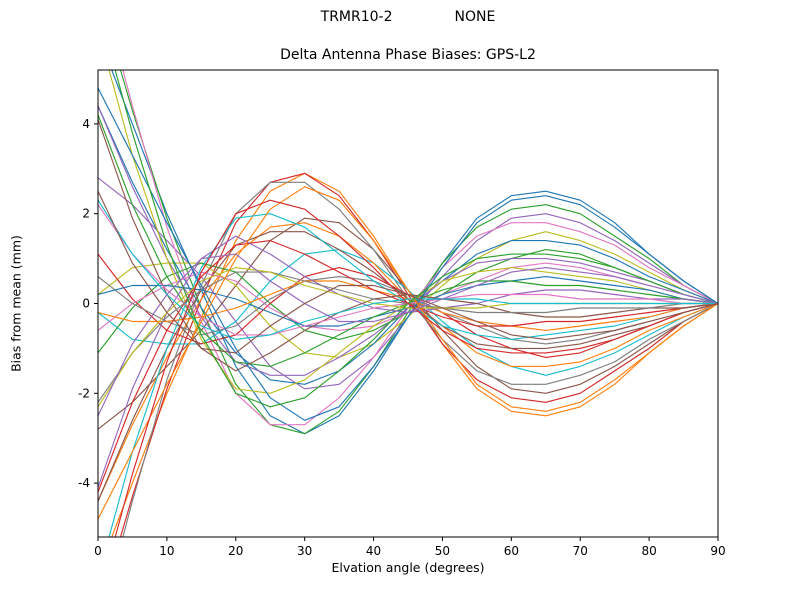 The image size is (800, 600). Describe the element at coordinates (304, 551) in the screenshot. I see `x-tick-label: 30` at that location.